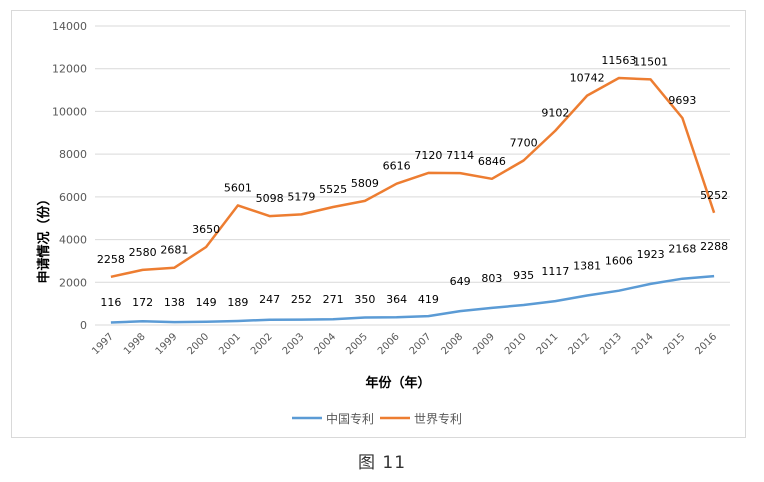 The height and width of the screenshot is (482, 764). Describe the element at coordinates (682, 249) in the screenshot. I see `data-label: 2168` at that location.